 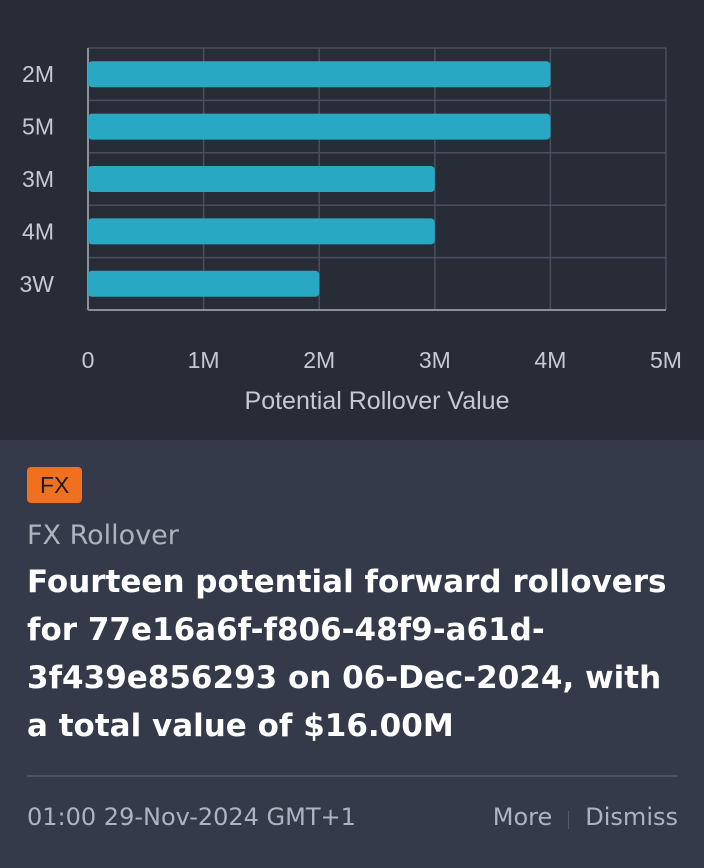 I want to click on x-tick-label: 3M, so click(x=435, y=360).